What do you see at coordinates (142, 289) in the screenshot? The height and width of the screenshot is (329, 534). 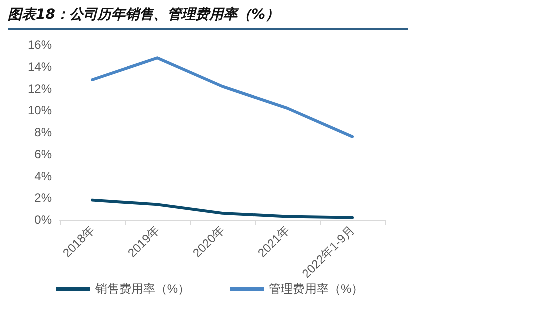 I see `legend-label: 销售费用率（%）` at bounding box center [142, 289].